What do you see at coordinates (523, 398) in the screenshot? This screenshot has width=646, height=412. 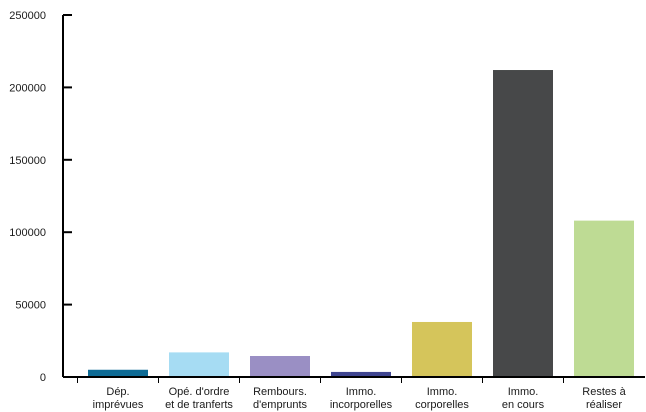 I see `x-tick-label: Immo. en cours` at bounding box center [523, 398].